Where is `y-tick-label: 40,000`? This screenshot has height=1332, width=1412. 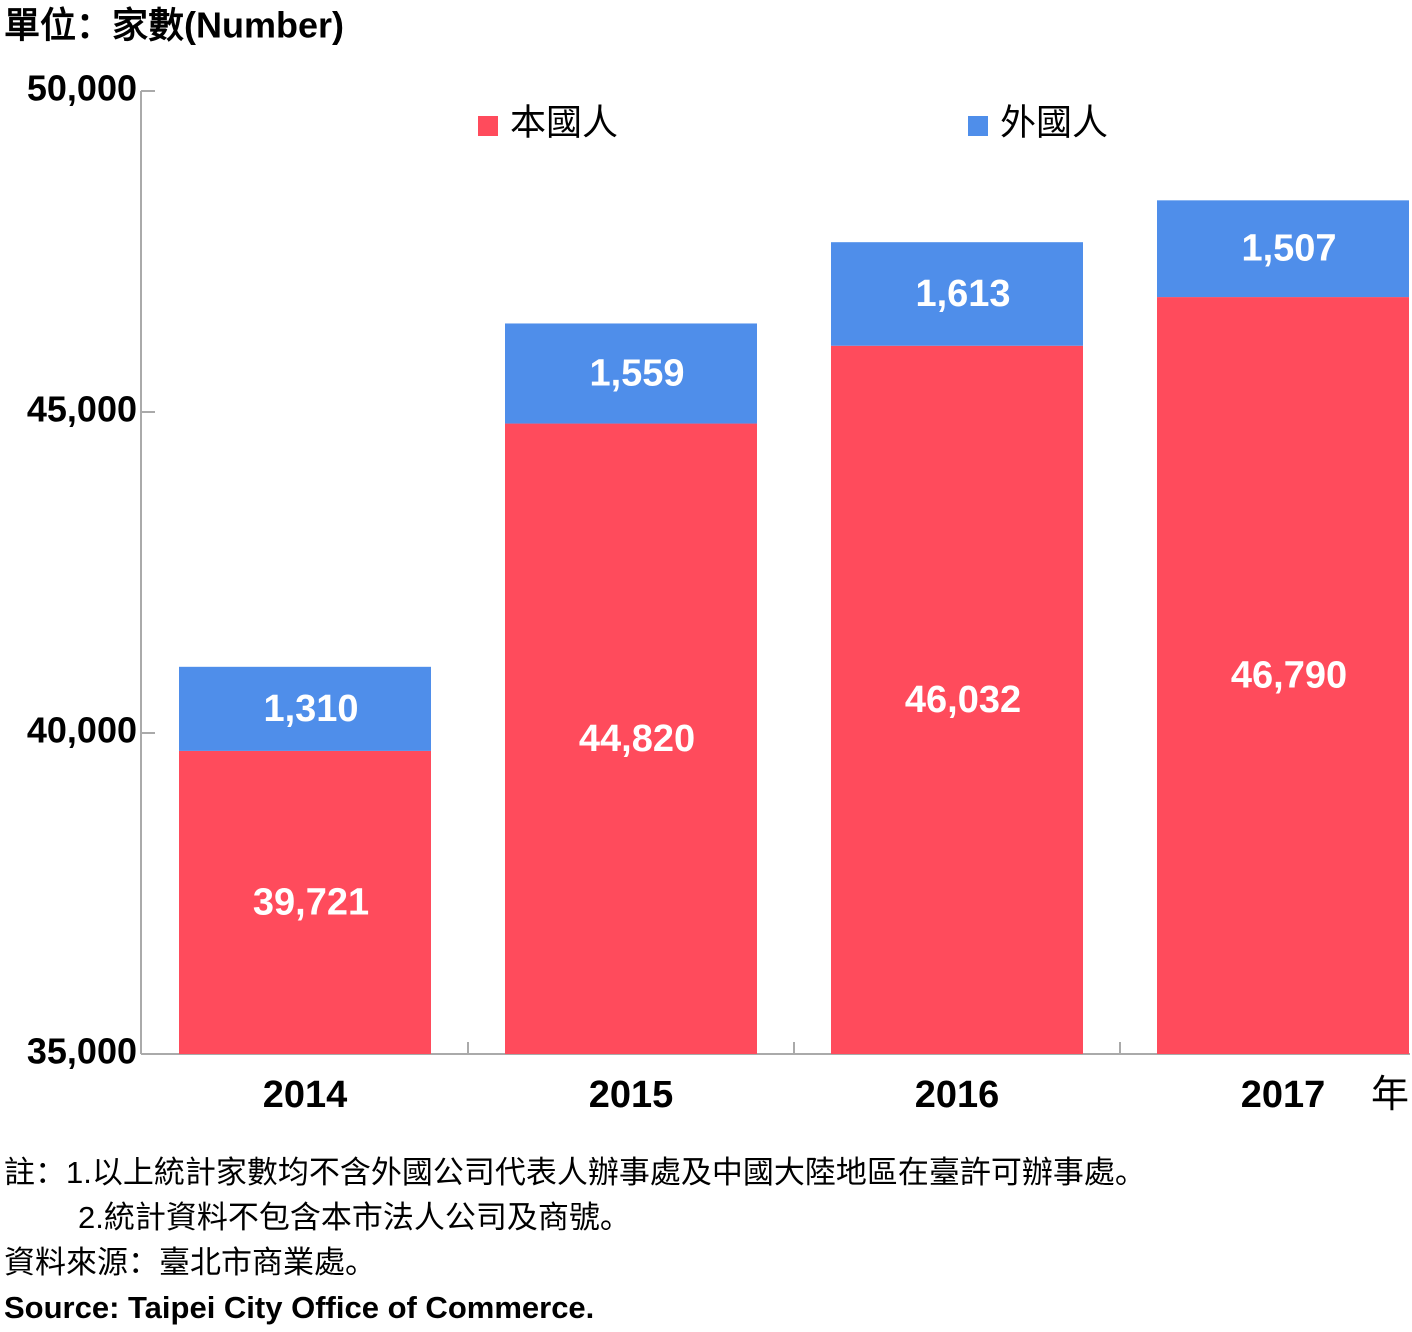
y-tick-label: 40,000 is located at coordinates (82, 730).